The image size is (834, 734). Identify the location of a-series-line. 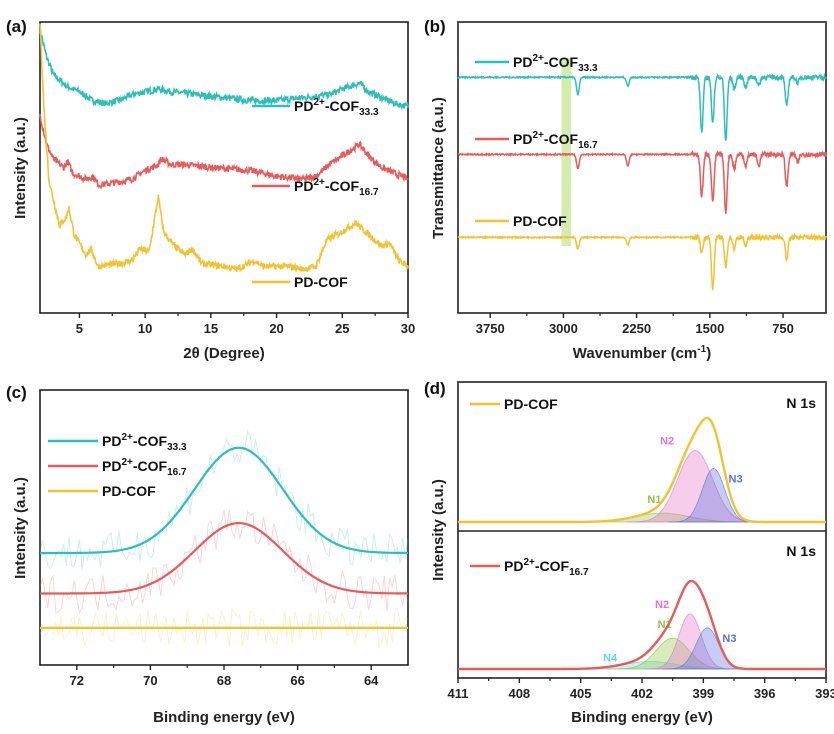
(224, 70).